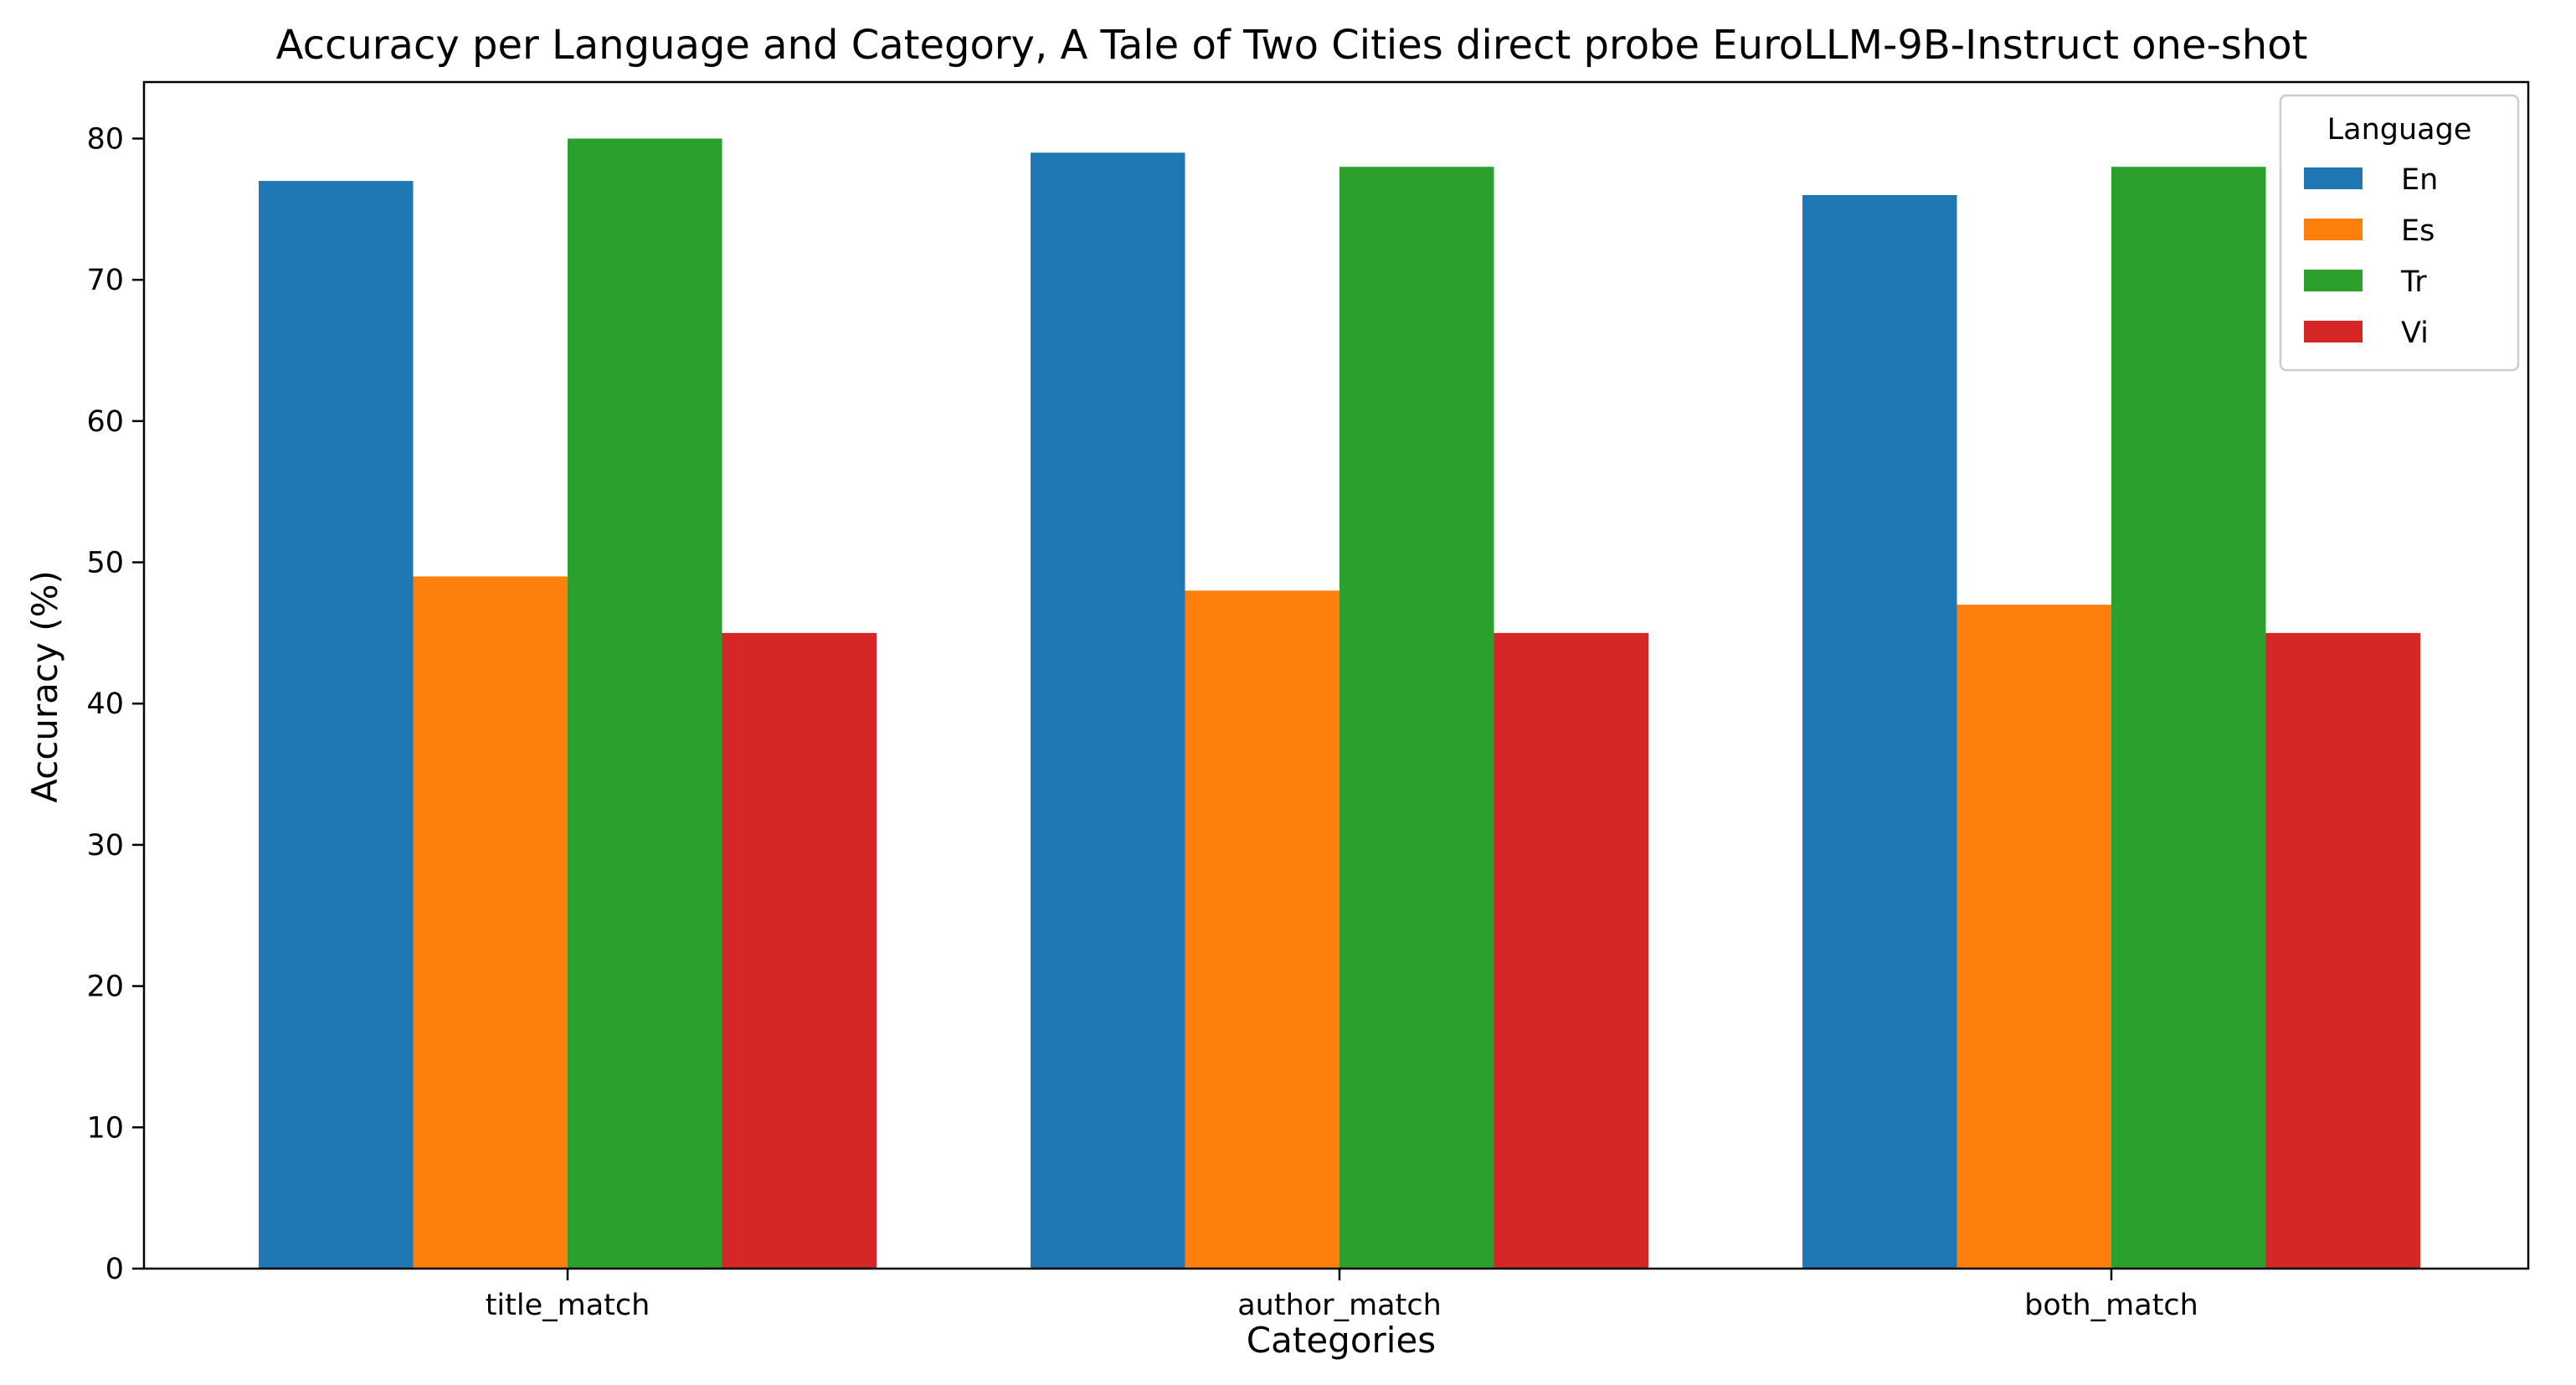 This screenshot has height=1385, width=2576. What do you see at coordinates (105, 987) in the screenshot?
I see `y-tick-label: 20` at bounding box center [105, 987].